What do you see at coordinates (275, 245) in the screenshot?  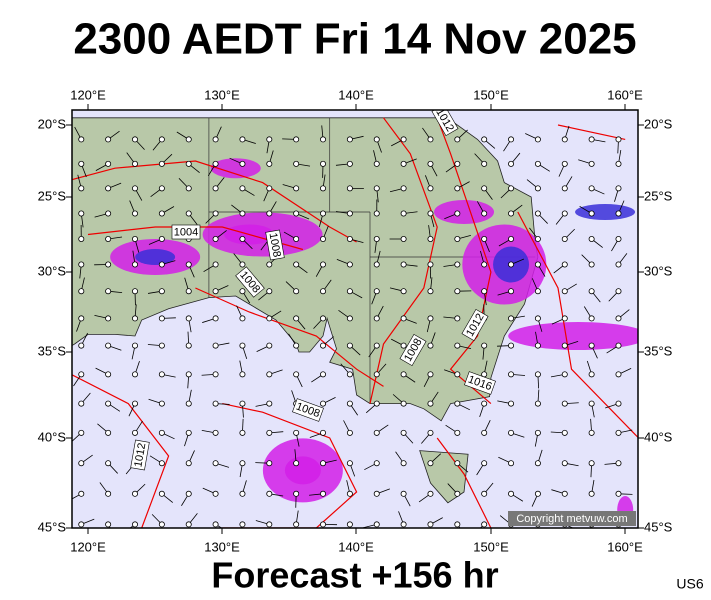 I see `isobar-label-group: 1008` at bounding box center [275, 245].